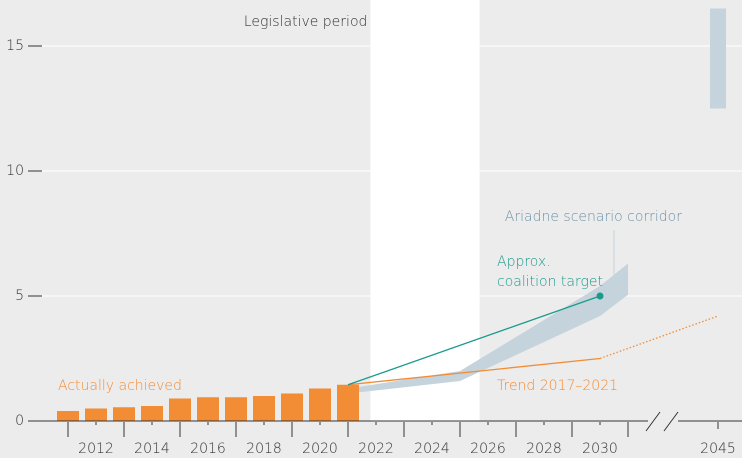 This screenshot has width=742, height=458. Describe the element at coordinates (15, 46) in the screenshot. I see `y-tick-label: 15` at that location.